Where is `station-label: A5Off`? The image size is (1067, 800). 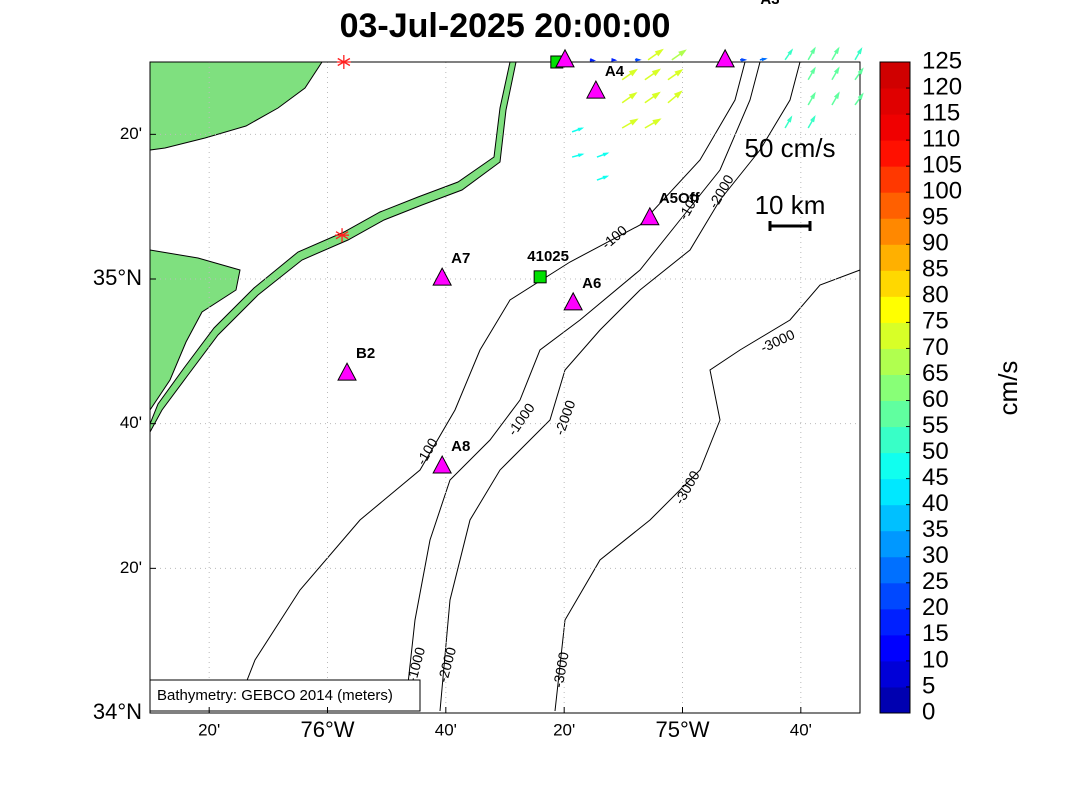 station-label: A5Off is located at coordinates (680, 198).